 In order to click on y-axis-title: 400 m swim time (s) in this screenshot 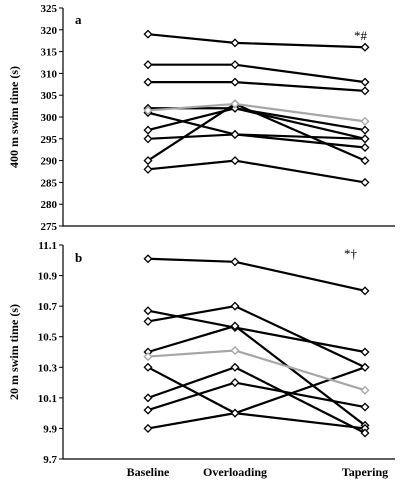, I will do `click(14, 117)`.